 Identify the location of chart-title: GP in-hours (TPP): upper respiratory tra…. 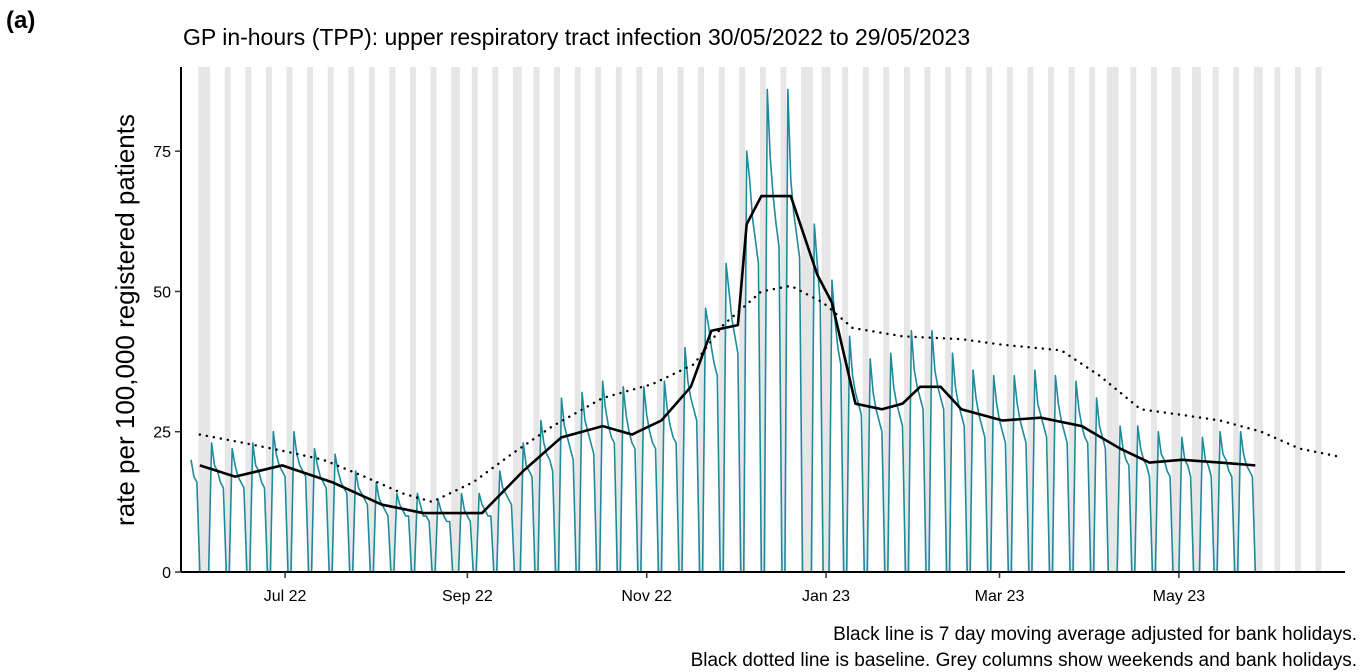
(576, 37).